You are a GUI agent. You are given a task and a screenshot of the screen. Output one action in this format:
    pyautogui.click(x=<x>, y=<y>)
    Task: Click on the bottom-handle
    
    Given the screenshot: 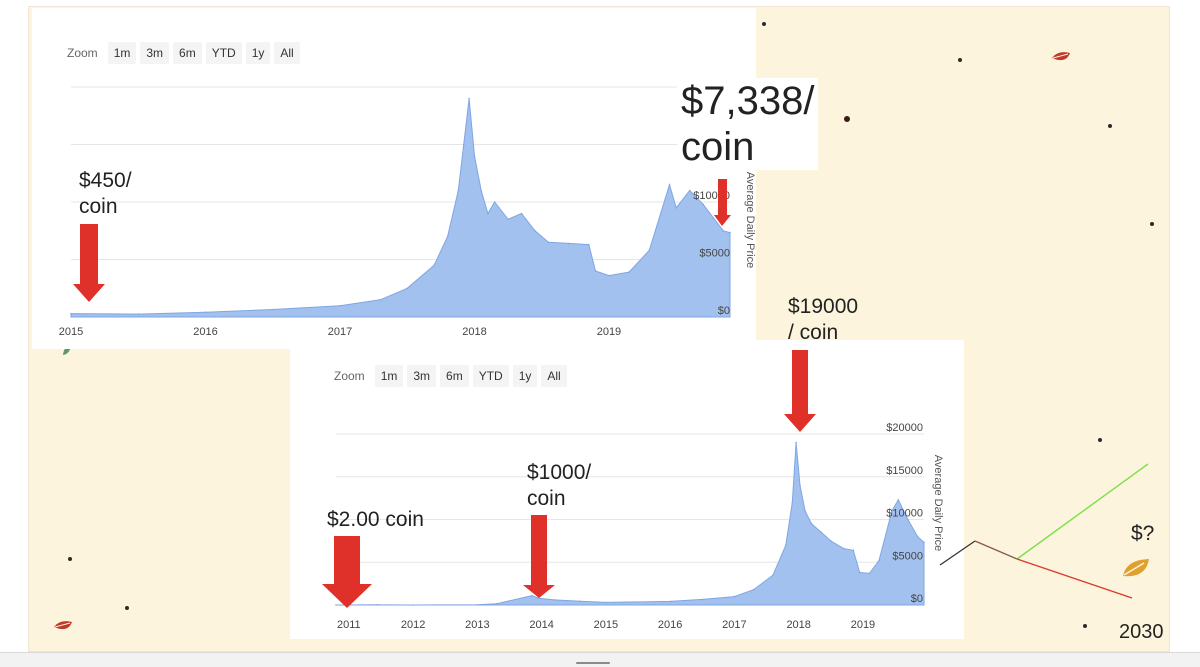 What is the action you would take?
    pyautogui.click(x=593, y=663)
    